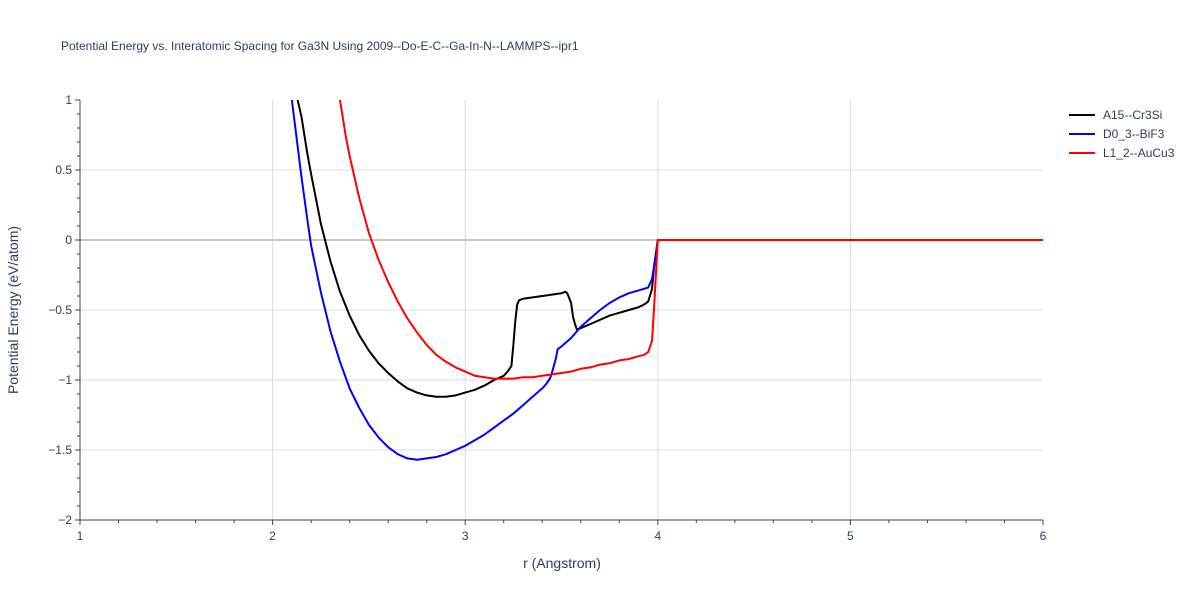  Describe the element at coordinates (465, 536) in the screenshot. I see `x-tick-label: 3` at that location.